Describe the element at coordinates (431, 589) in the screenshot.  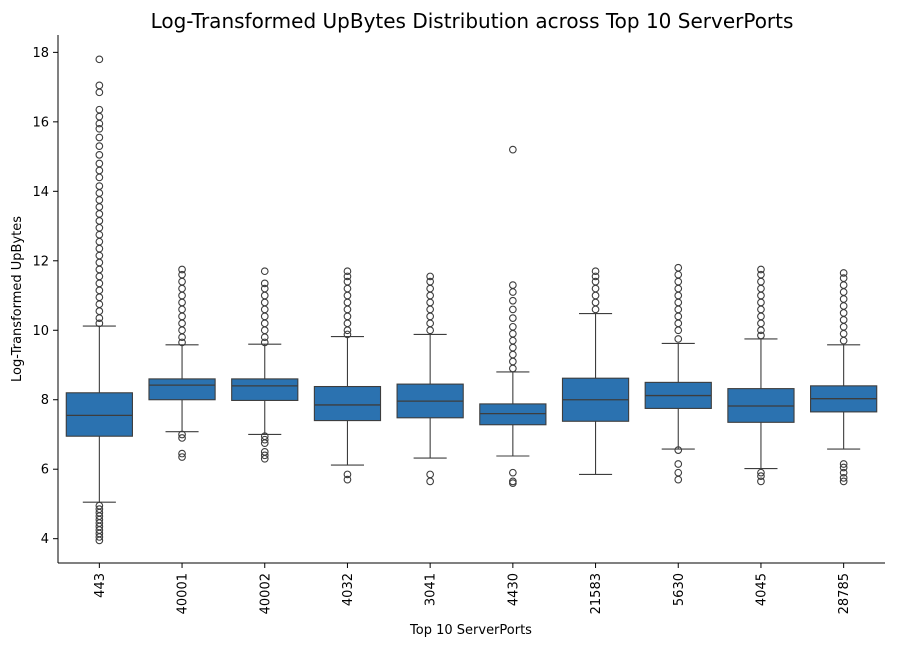
I see `x-tick-label: 3041` at that location.